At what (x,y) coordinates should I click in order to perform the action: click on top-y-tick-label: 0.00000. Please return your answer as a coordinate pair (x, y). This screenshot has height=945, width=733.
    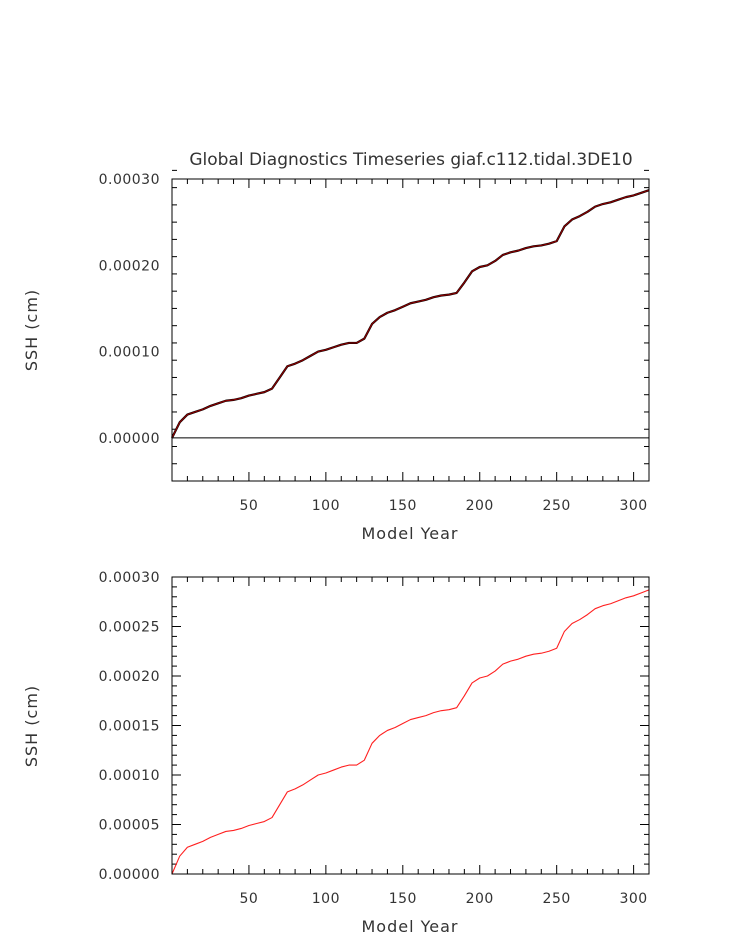
    Looking at the image, I should click on (129, 439).